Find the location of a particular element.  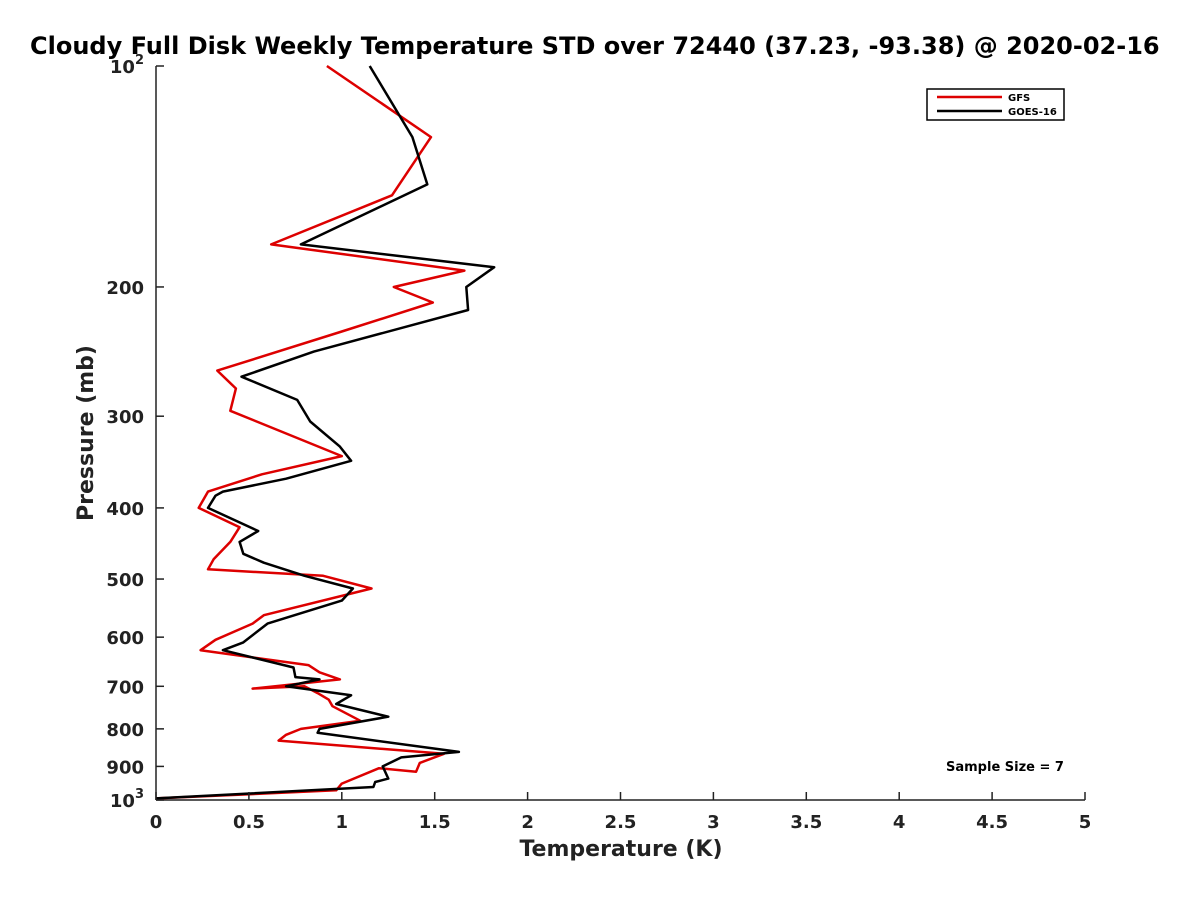

legend-box is located at coordinates (995, 104).